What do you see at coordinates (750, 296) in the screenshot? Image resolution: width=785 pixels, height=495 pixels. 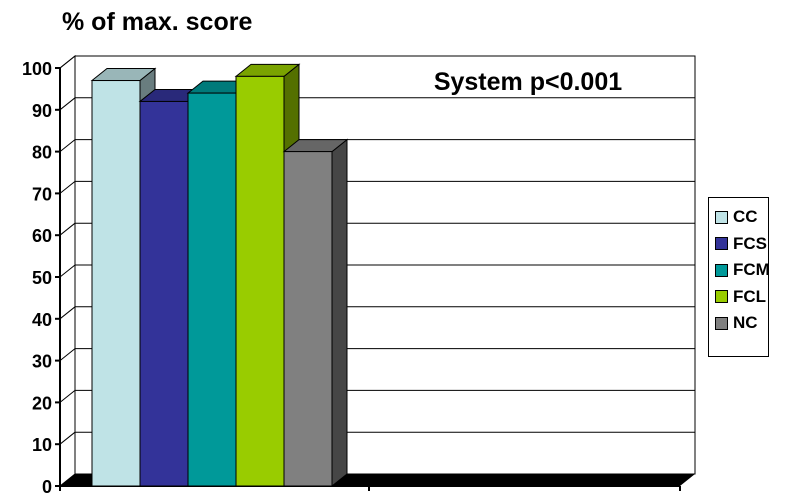 I see `legend-label: FCL` at bounding box center [750, 296].